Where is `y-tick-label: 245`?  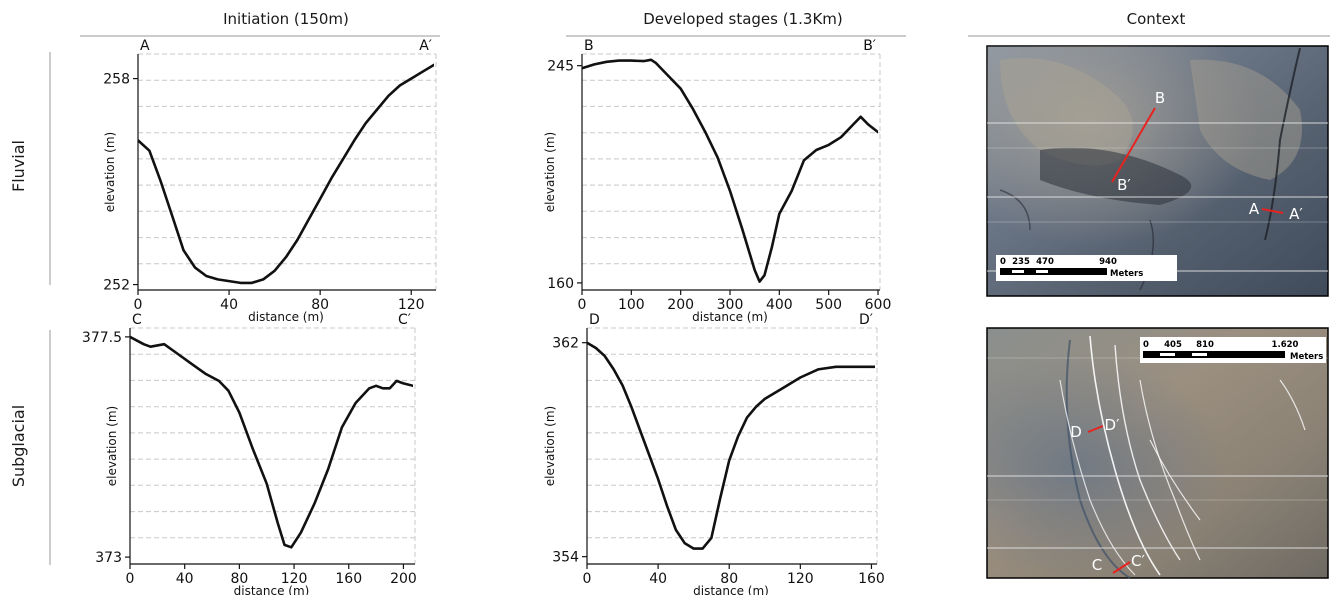 y-tick-label: 245 is located at coordinates (560, 67).